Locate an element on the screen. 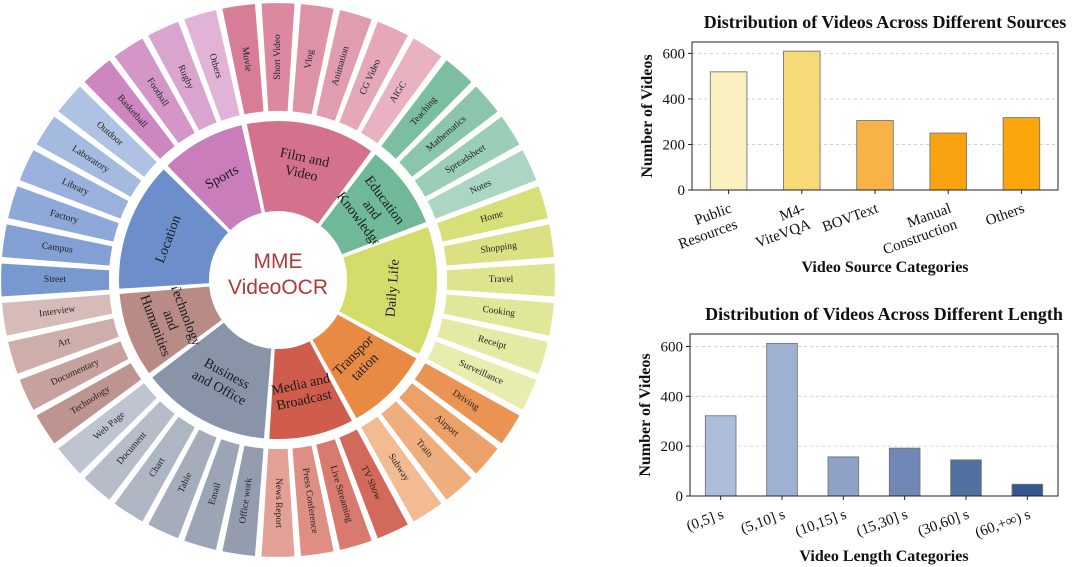 This screenshot has width=1080, height=567. leaf-movie: Movie is located at coordinates (242, 59).